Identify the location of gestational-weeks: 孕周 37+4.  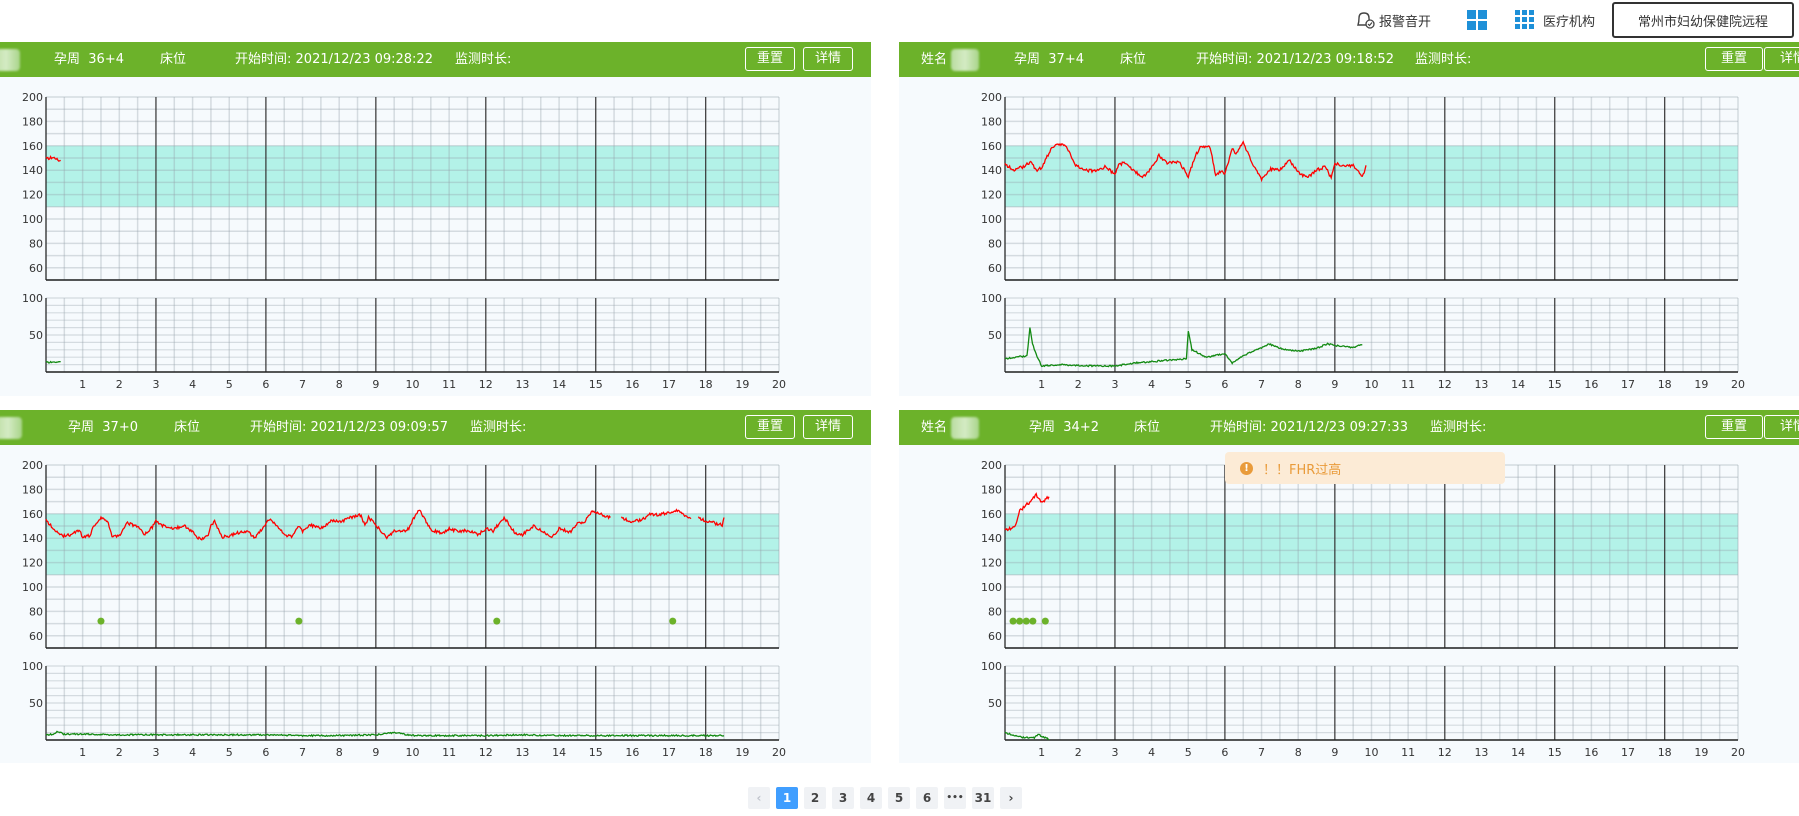
(1049, 59).